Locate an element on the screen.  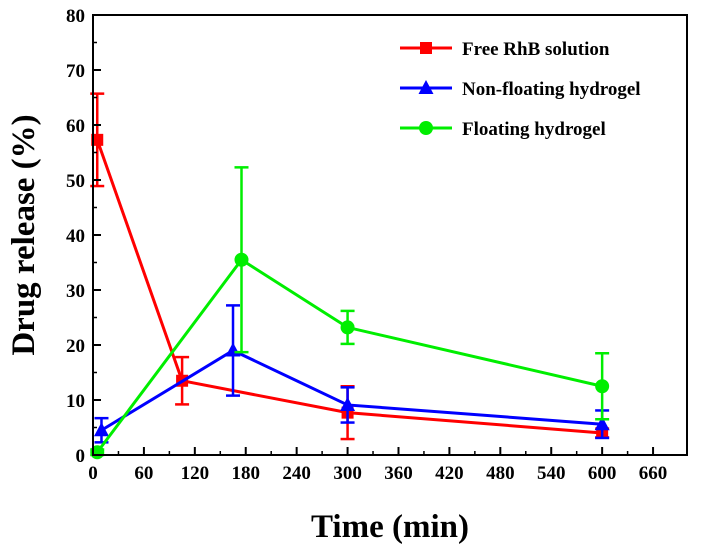
x-tick-label: 660 is located at coordinates (653, 473).